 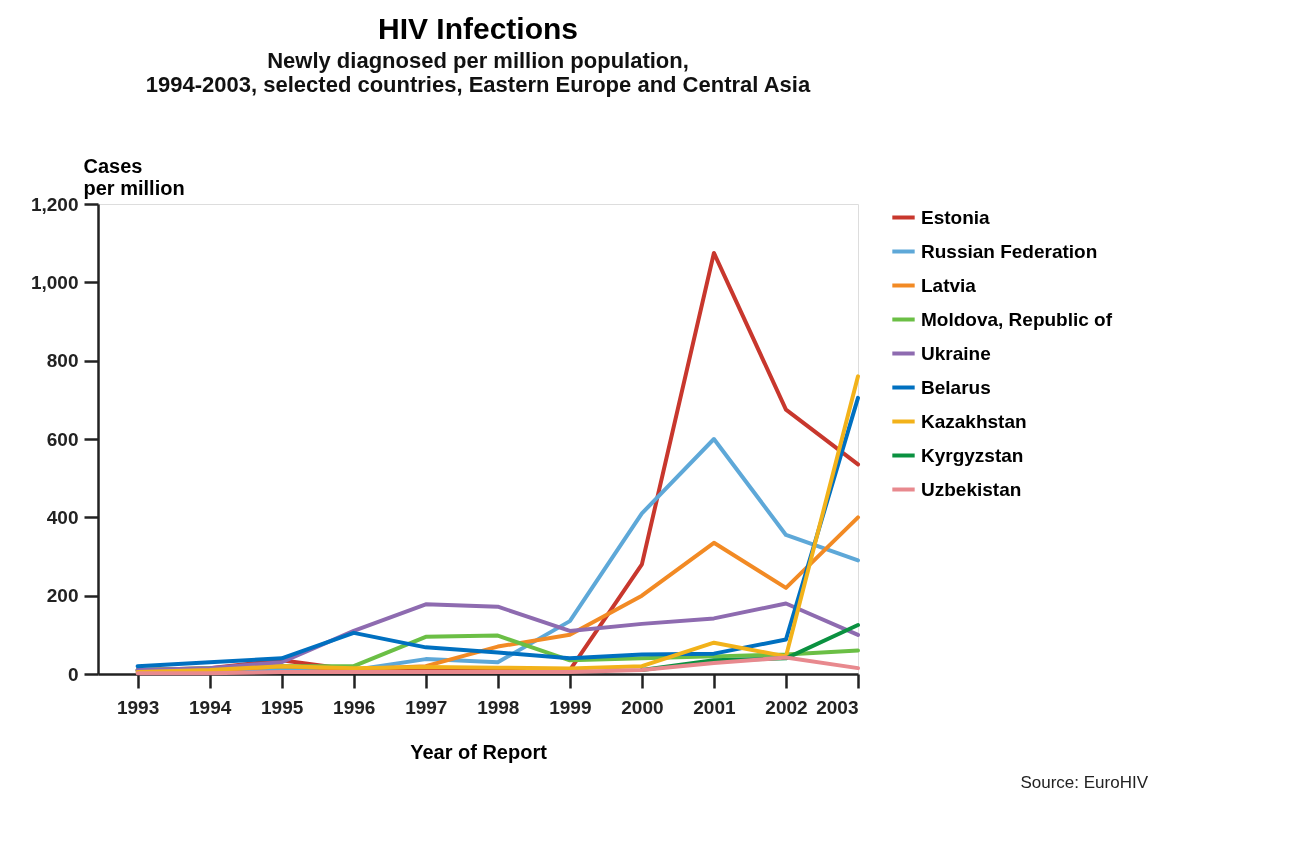 I want to click on x-tick-label: 2002, so click(x=786, y=707).